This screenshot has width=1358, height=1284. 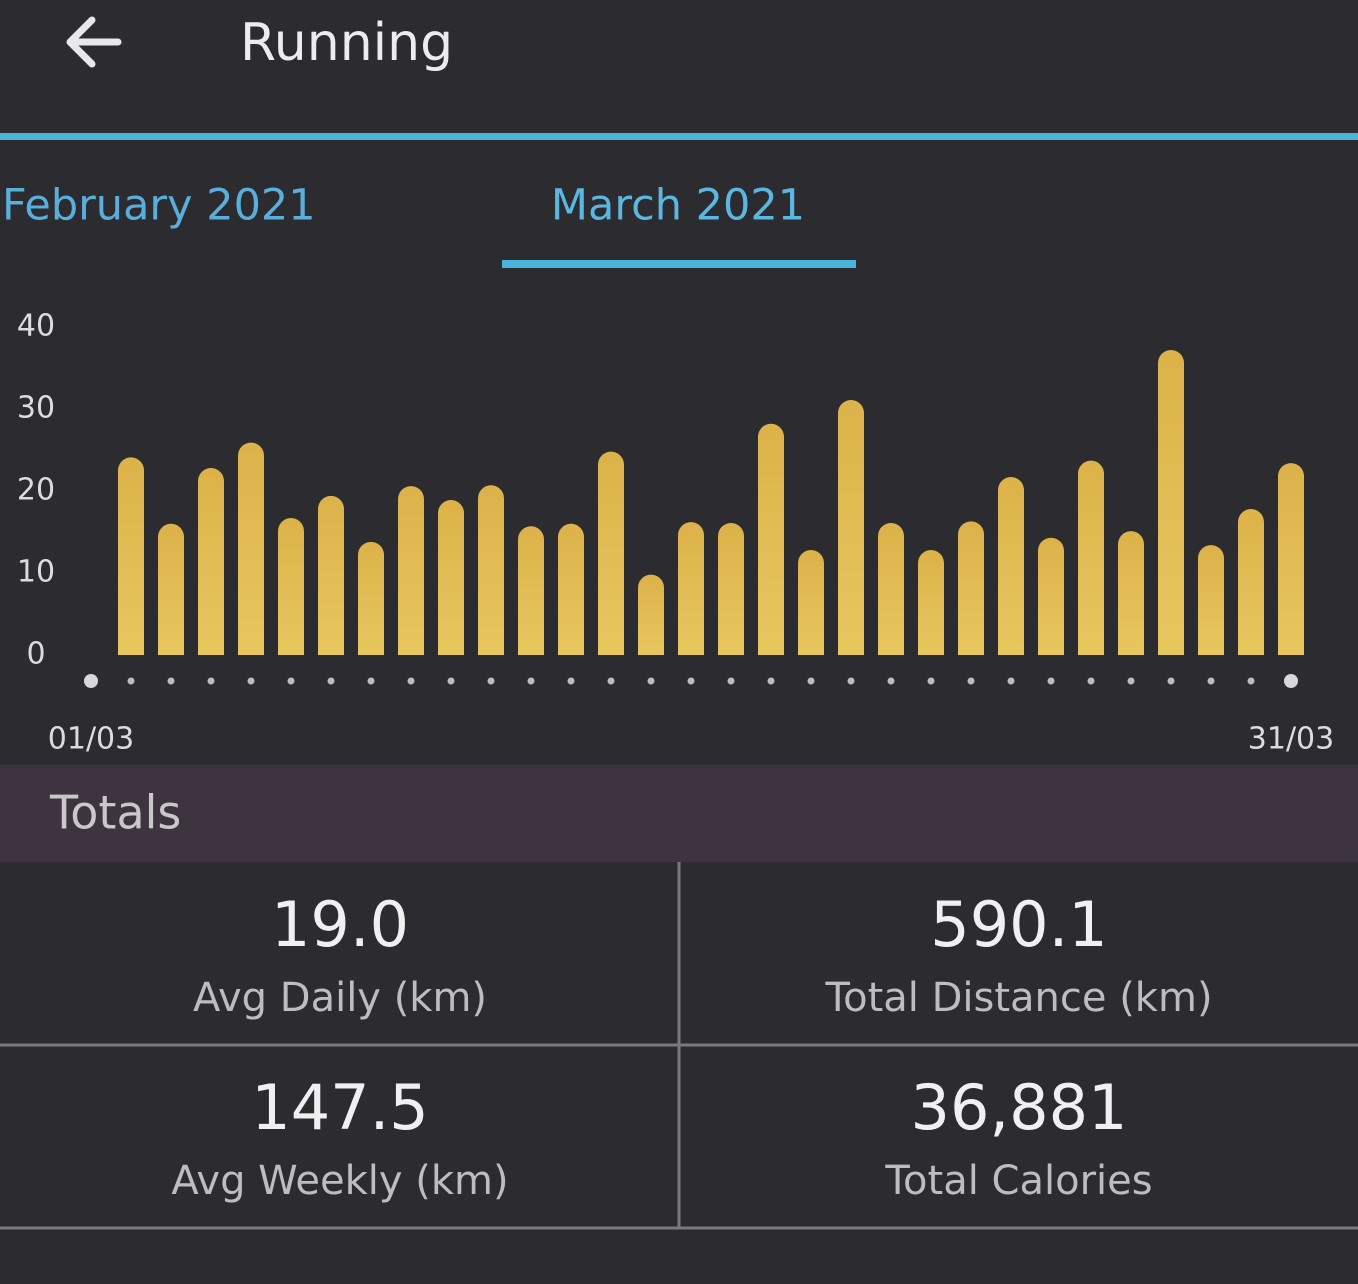 I want to click on stat-value: 147.5, so click(x=340, y=1107).